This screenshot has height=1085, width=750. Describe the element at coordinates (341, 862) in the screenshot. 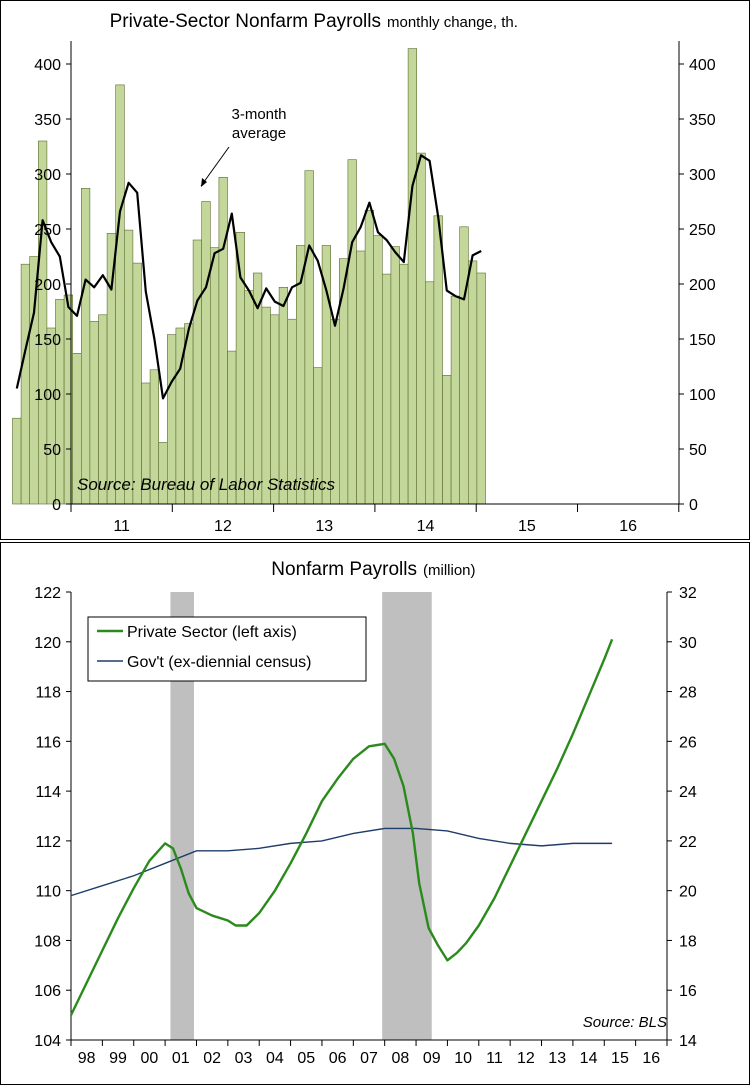

I see `government-series-line` at that location.